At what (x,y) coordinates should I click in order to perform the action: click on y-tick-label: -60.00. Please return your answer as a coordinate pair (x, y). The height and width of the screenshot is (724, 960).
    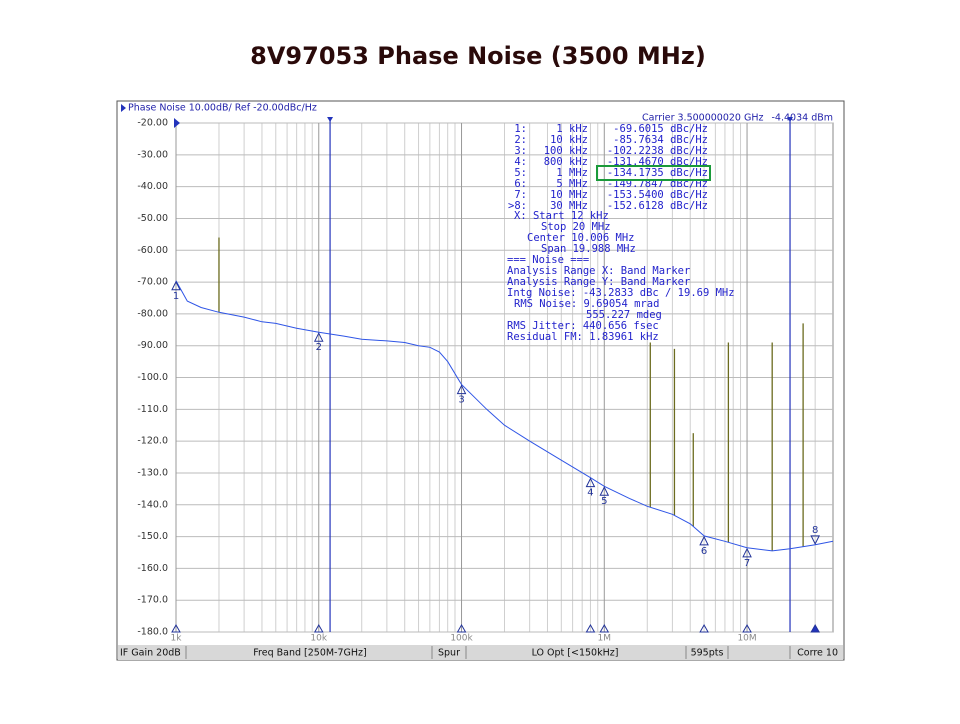
    Looking at the image, I should click on (152, 250).